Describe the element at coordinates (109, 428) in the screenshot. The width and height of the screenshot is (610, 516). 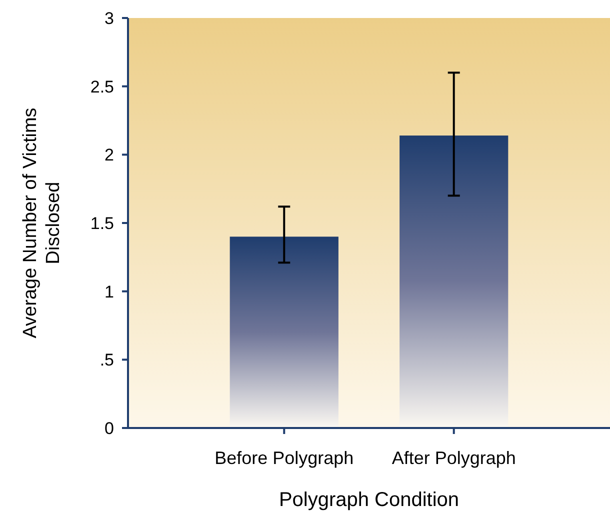
I see `y-tick-label: 0` at that location.